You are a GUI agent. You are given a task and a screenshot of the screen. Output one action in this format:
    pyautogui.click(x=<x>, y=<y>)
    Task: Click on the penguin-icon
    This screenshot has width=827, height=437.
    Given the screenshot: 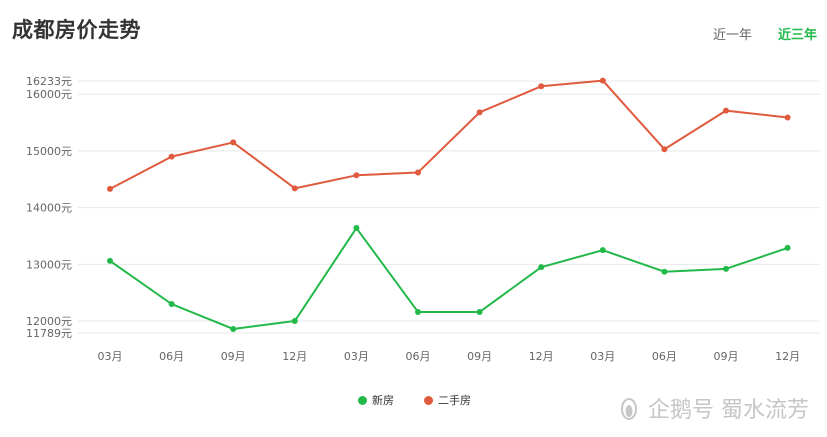 What is the action you would take?
    pyautogui.click(x=629, y=409)
    